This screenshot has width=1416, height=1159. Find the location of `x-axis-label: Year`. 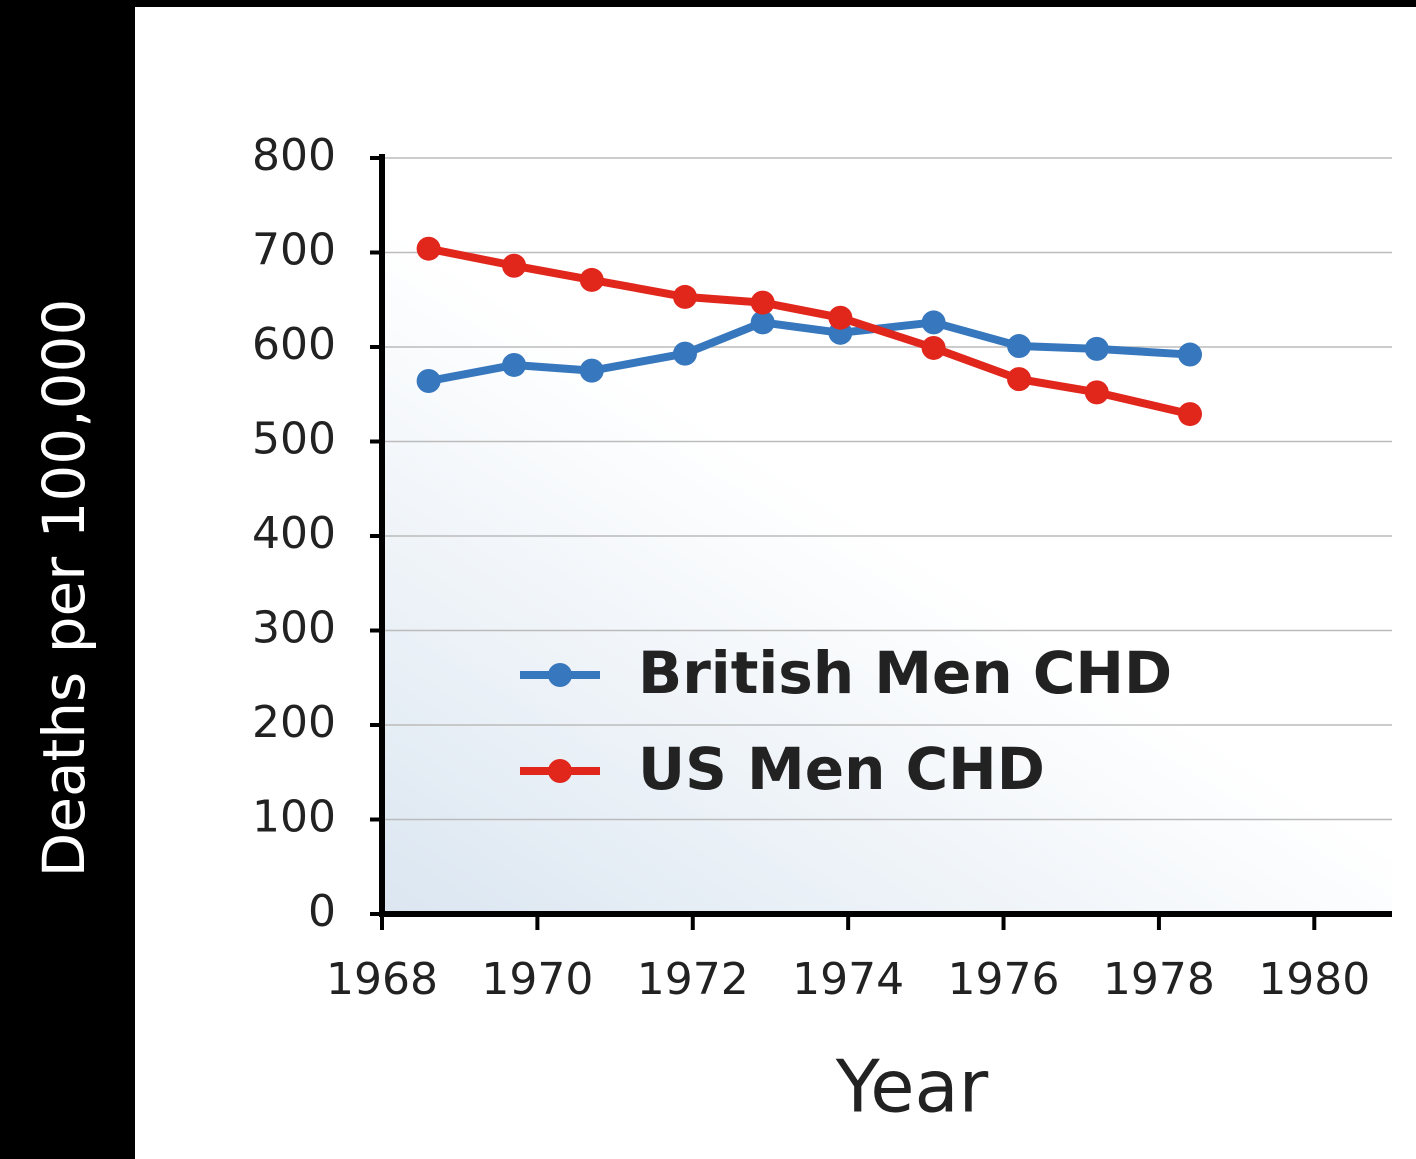

x-axis-label: Year is located at coordinates (912, 1087).